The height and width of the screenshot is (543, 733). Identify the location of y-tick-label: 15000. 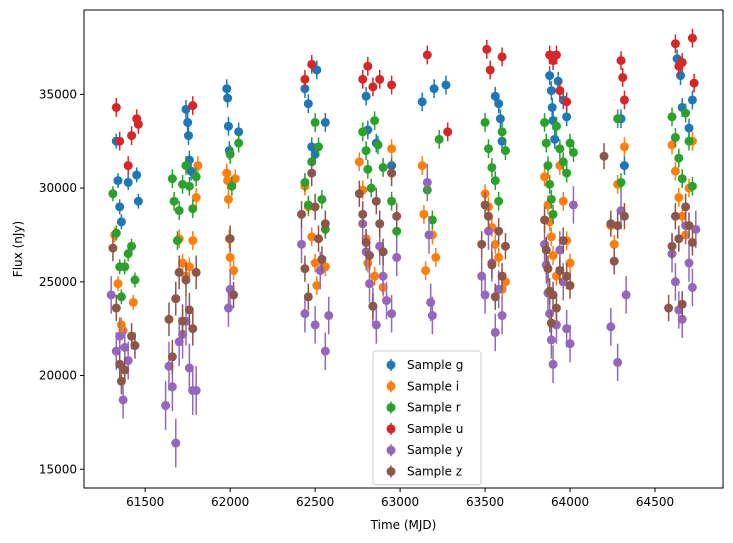
(58, 469).